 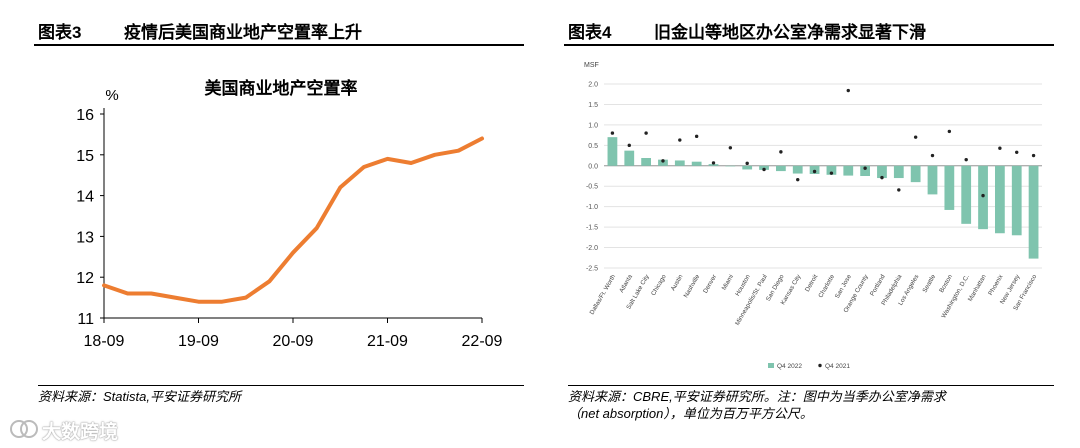 What do you see at coordinates (387, 341) in the screenshot?
I see `x-tick-label: 21-09` at bounding box center [387, 341].